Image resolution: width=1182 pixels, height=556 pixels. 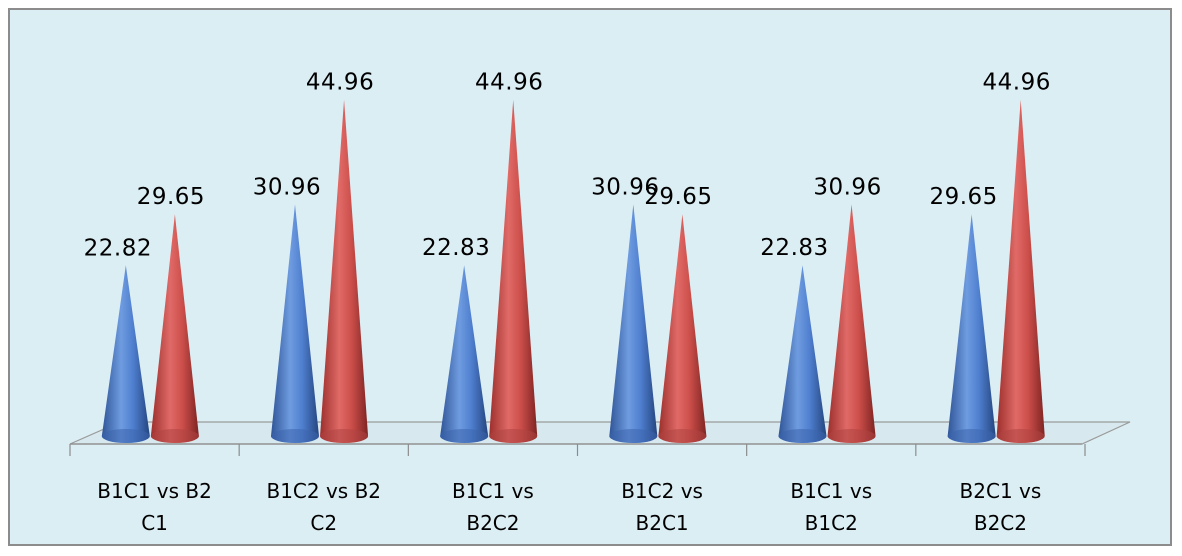 What do you see at coordinates (662, 507) in the screenshot?
I see `category-label: B1C2 vs B2C1` at bounding box center [662, 507].